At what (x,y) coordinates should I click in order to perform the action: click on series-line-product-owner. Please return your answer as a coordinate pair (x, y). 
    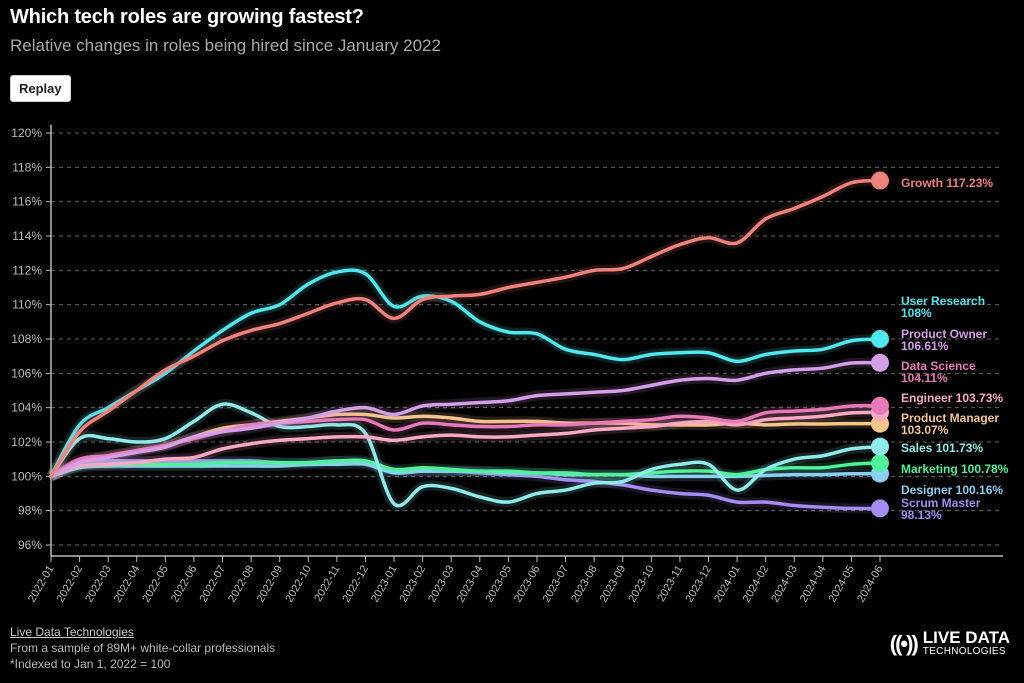
    Looking at the image, I should click on (465, 419).